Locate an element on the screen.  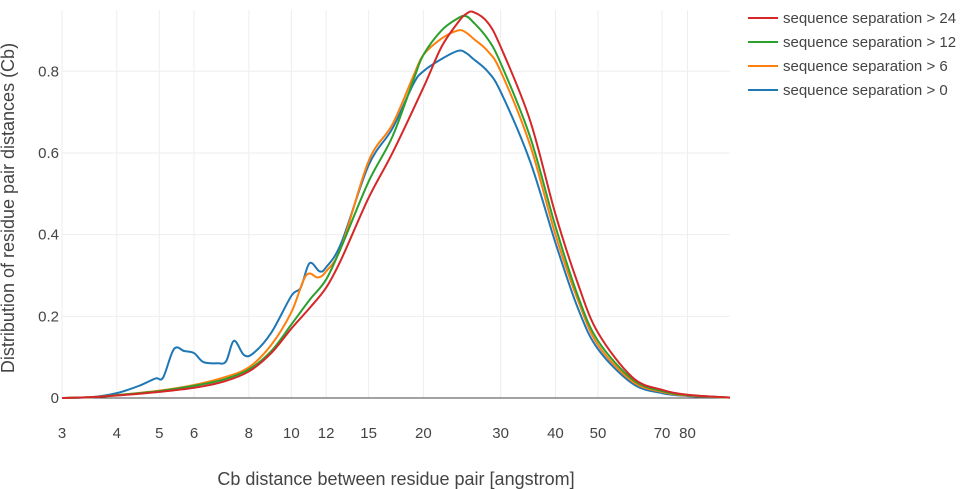
x-tick-label: 80 is located at coordinates (687, 433).